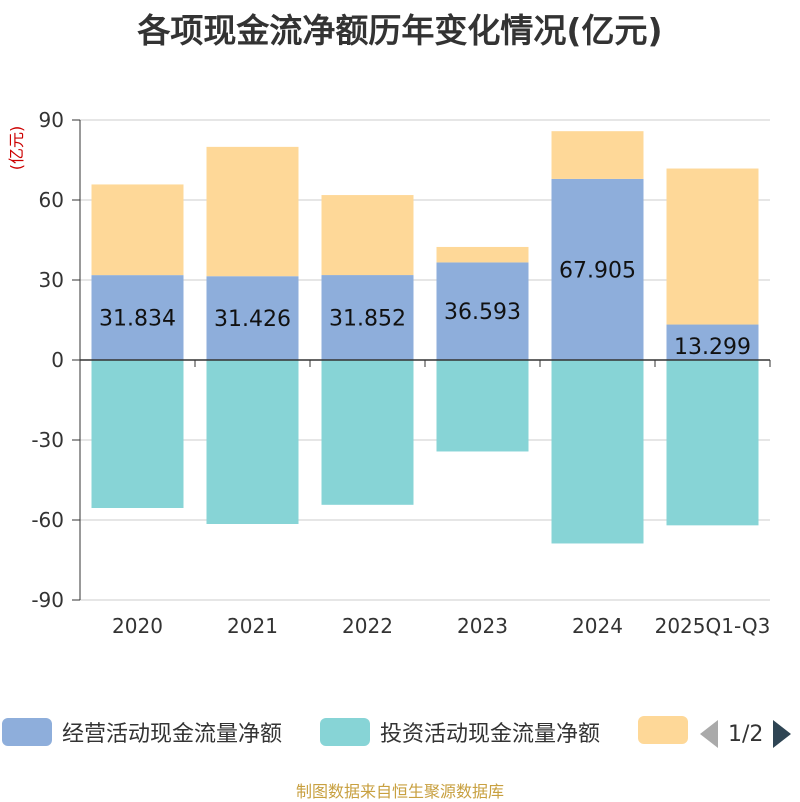 This screenshot has width=800, height=802. I want to click on x-tick-label: 2021, so click(252, 626).